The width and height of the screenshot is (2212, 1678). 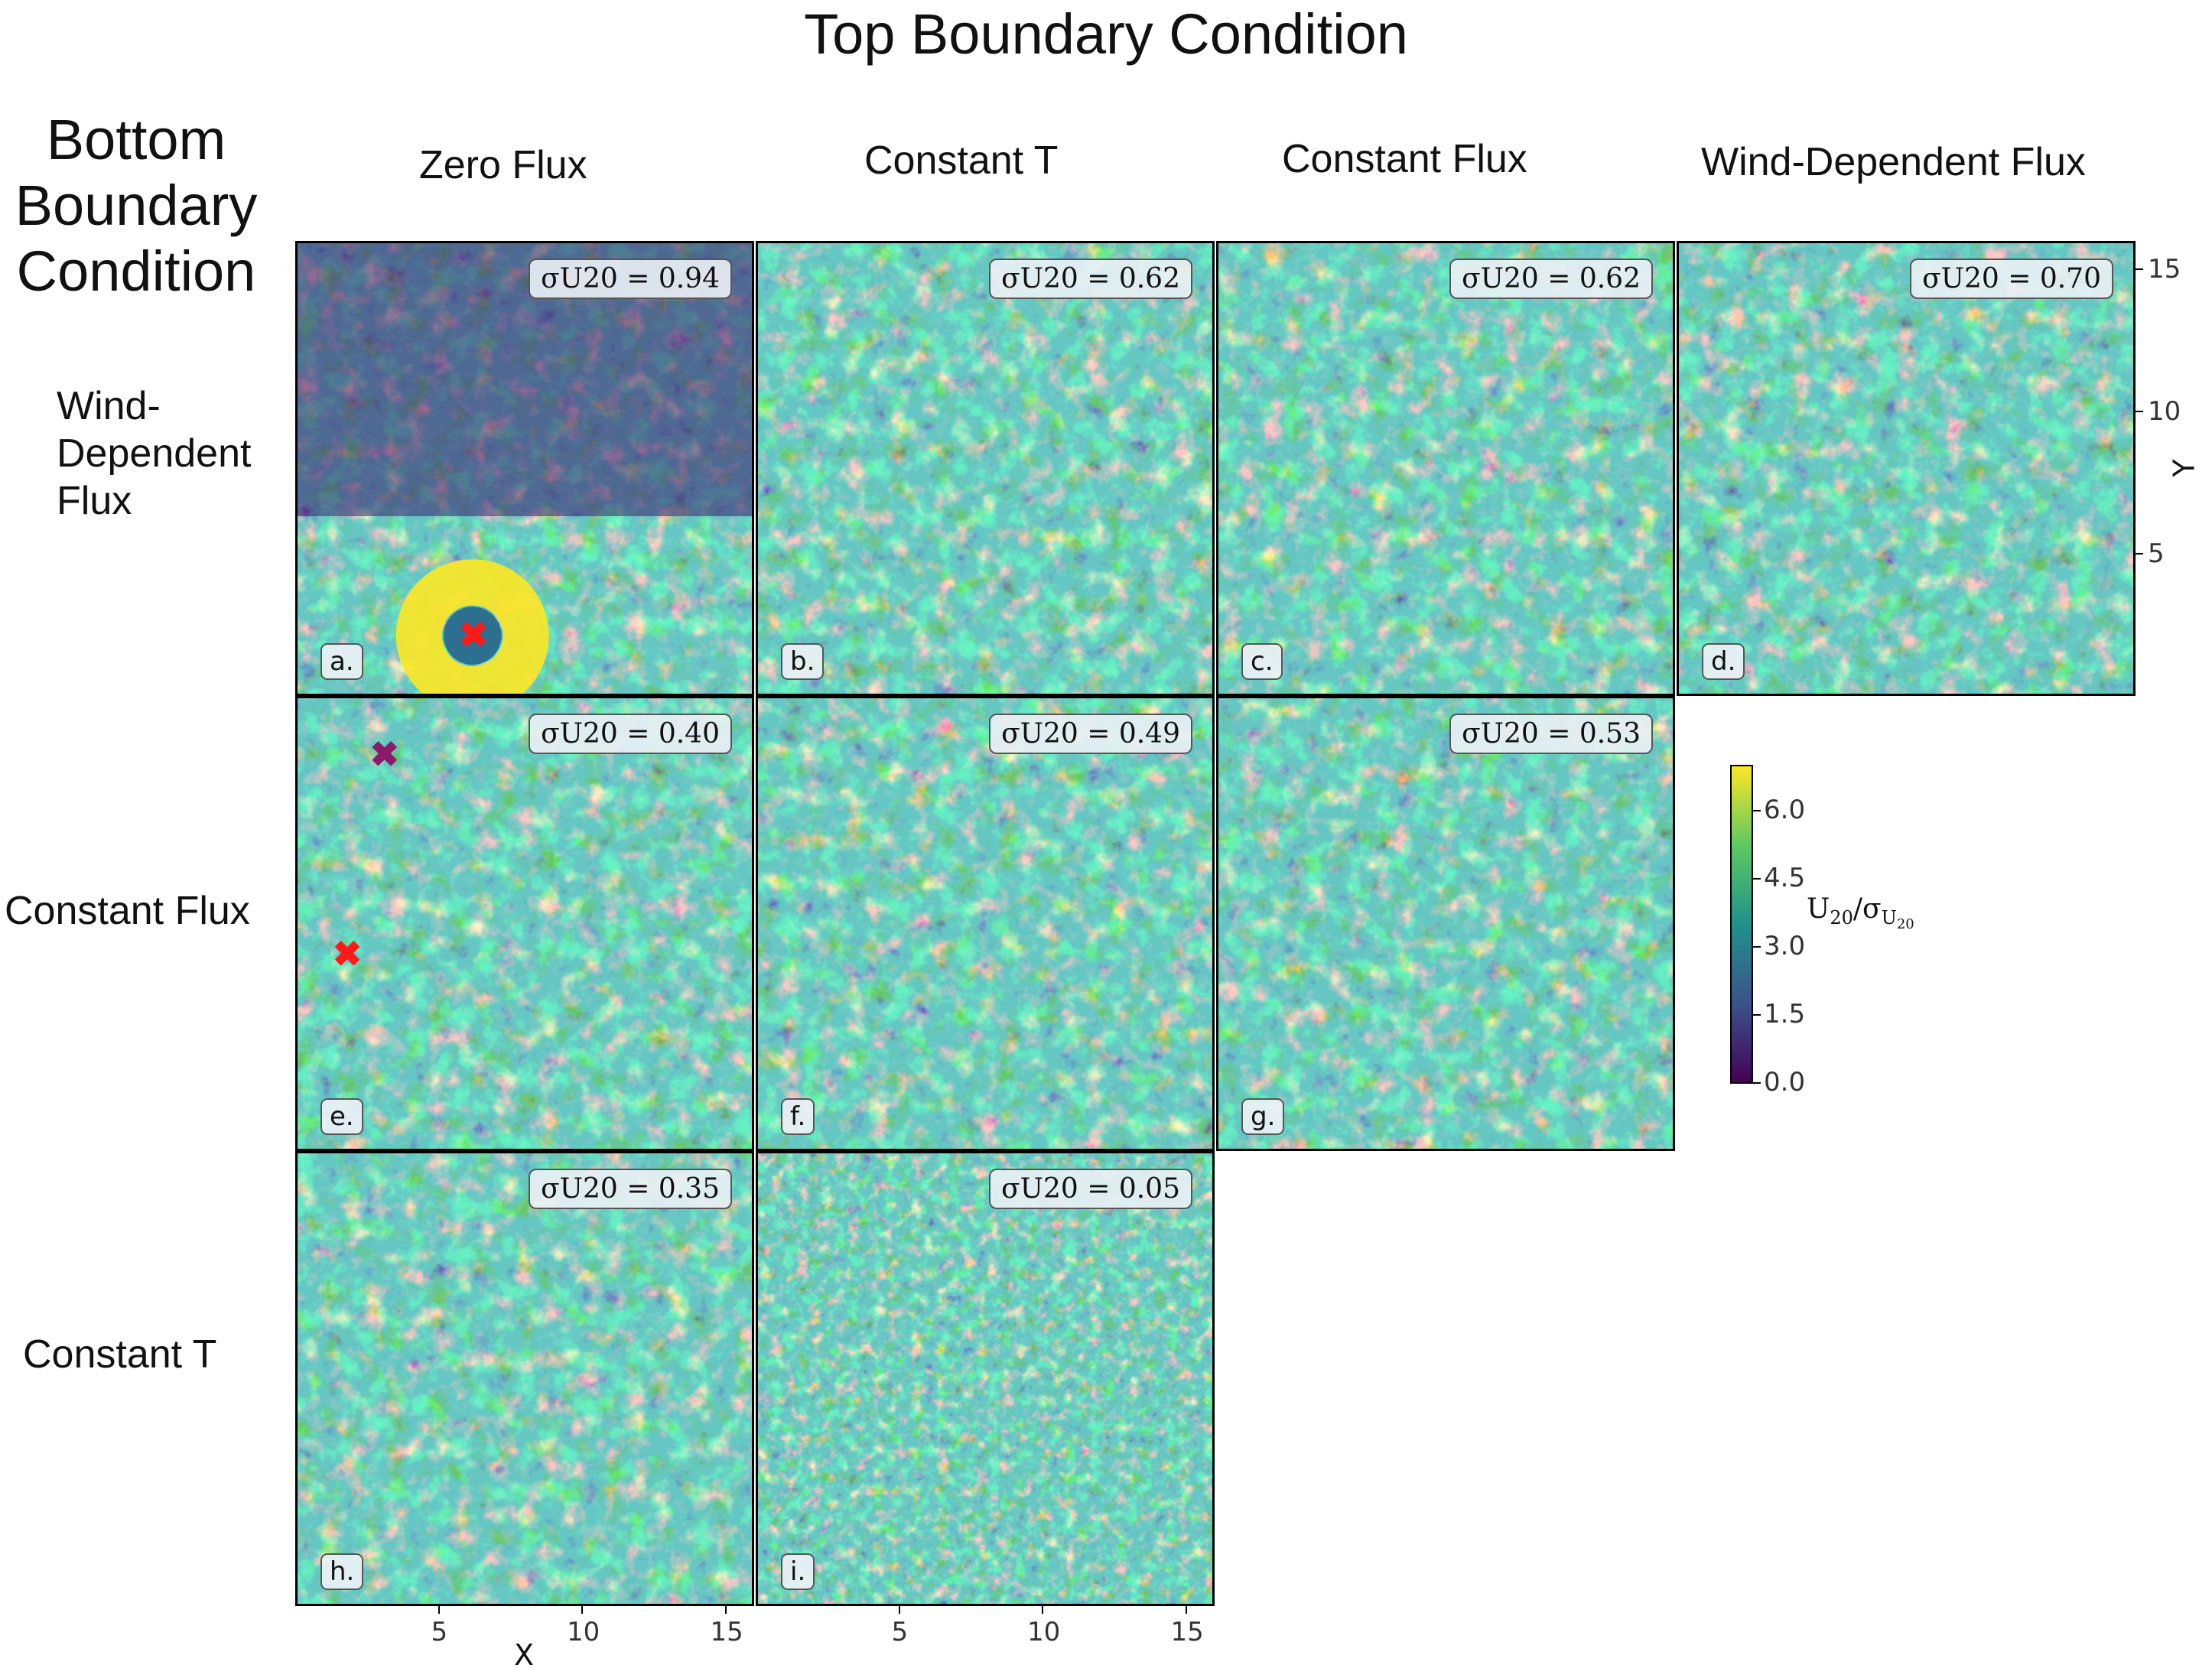 What do you see at coordinates (1090, 734) in the screenshot?
I see `sigma-annotation: σU20 = 0.49` at bounding box center [1090, 734].